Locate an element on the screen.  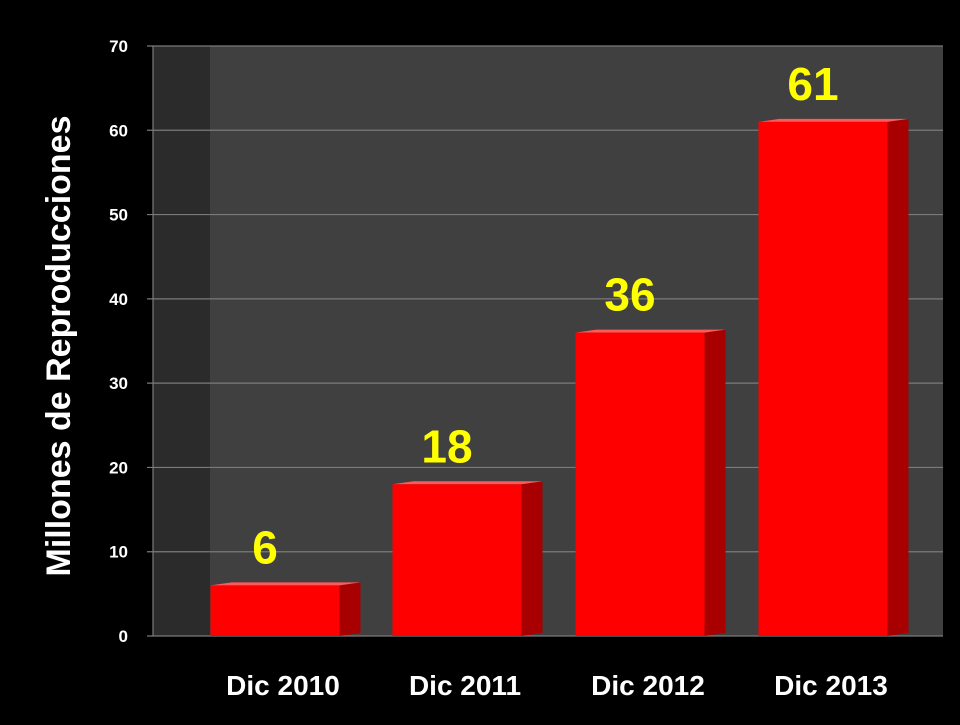
y-tick-label-50: 50 is located at coordinates (118, 215).